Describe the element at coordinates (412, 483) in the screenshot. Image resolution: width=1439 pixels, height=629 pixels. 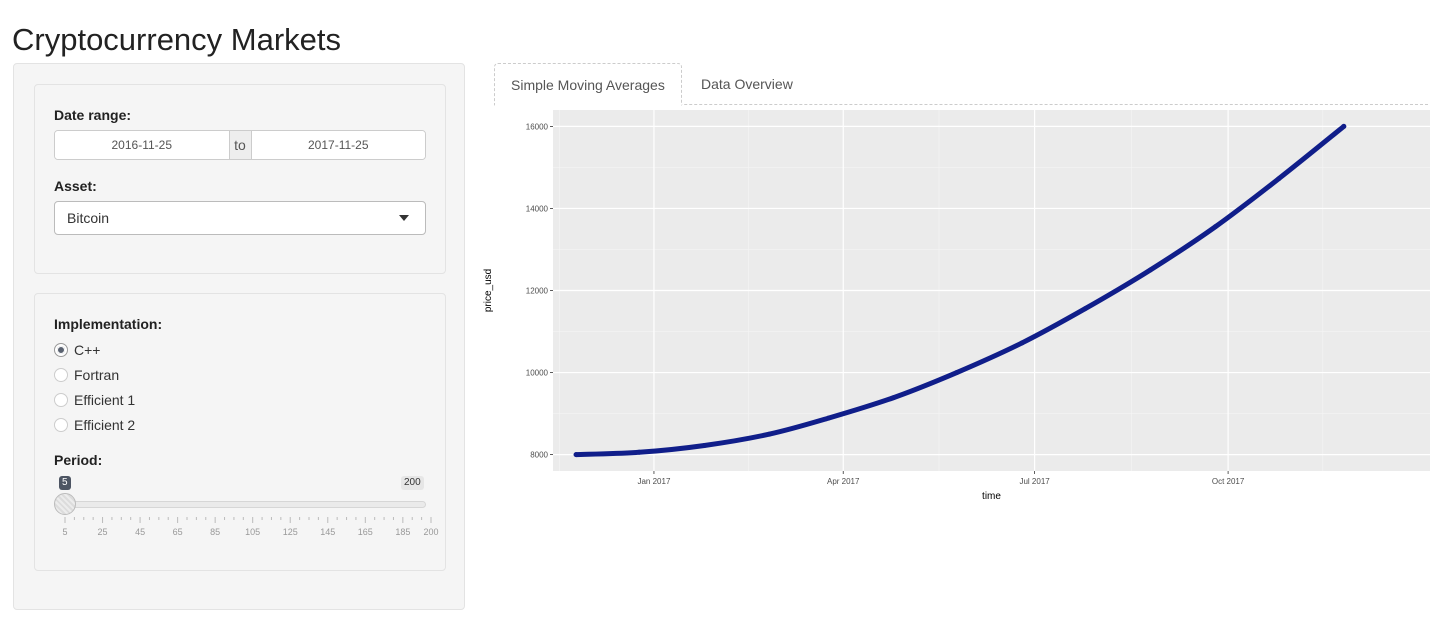
I see `slider-max-badge: 200` at that location.